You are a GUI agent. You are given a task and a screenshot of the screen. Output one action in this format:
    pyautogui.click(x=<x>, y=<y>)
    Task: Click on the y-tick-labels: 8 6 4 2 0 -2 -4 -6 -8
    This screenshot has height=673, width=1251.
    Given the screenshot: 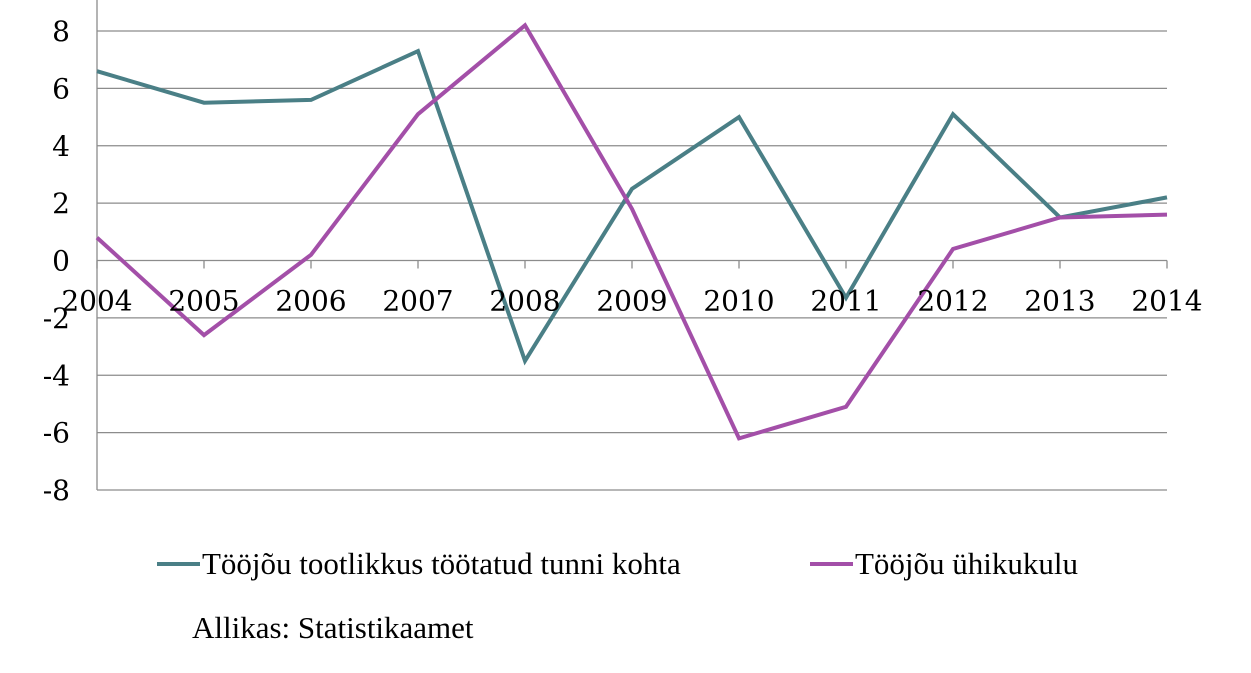 What is the action you would take?
    pyautogui.click(x=56, y=261)
    